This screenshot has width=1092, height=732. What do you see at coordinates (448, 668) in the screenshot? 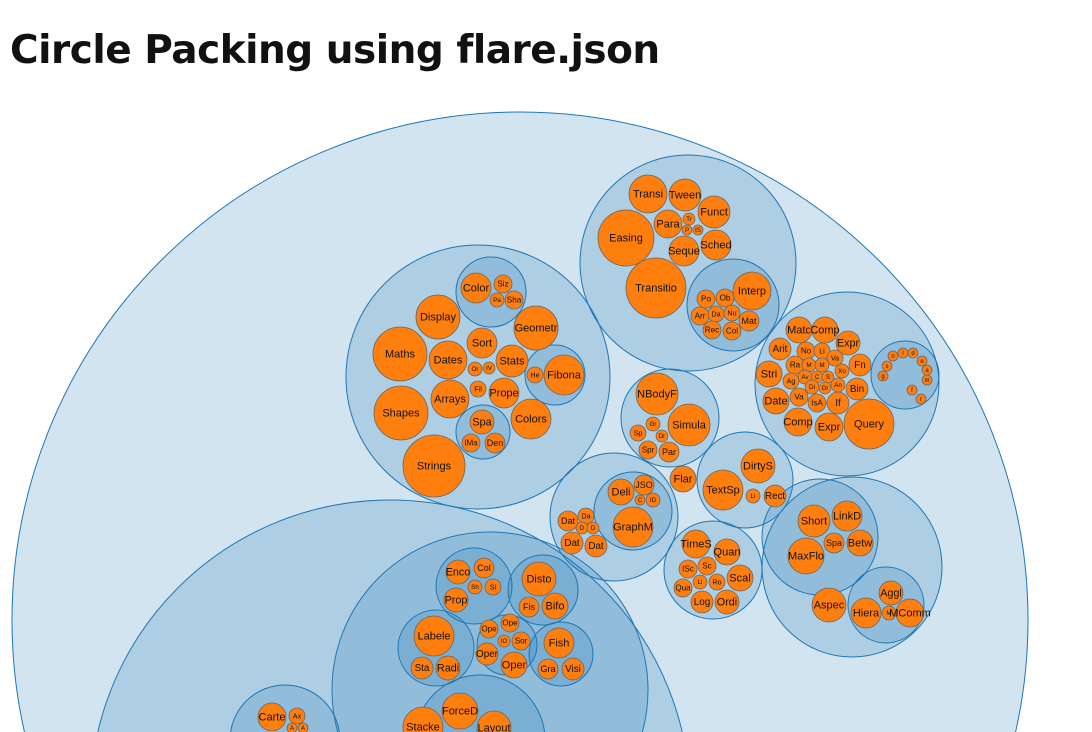
I see `leaf-label: Radi` at bounding box center [448, 668].